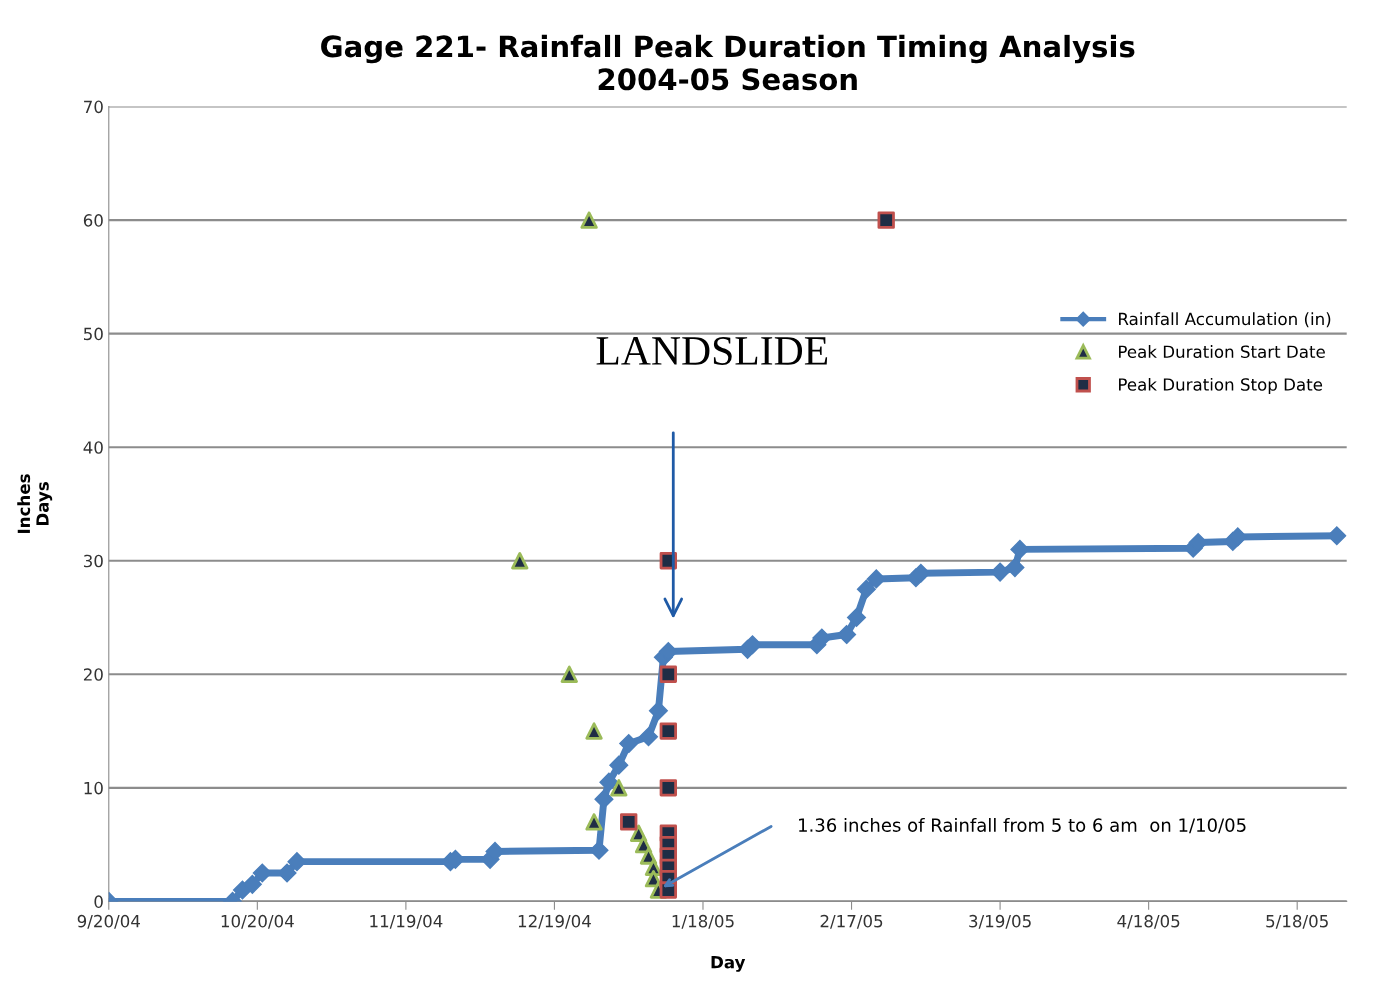 The width and height of the screenshot is (1377, 996). I want to click on y-axis-title: Inches Days, so click(35, 503).